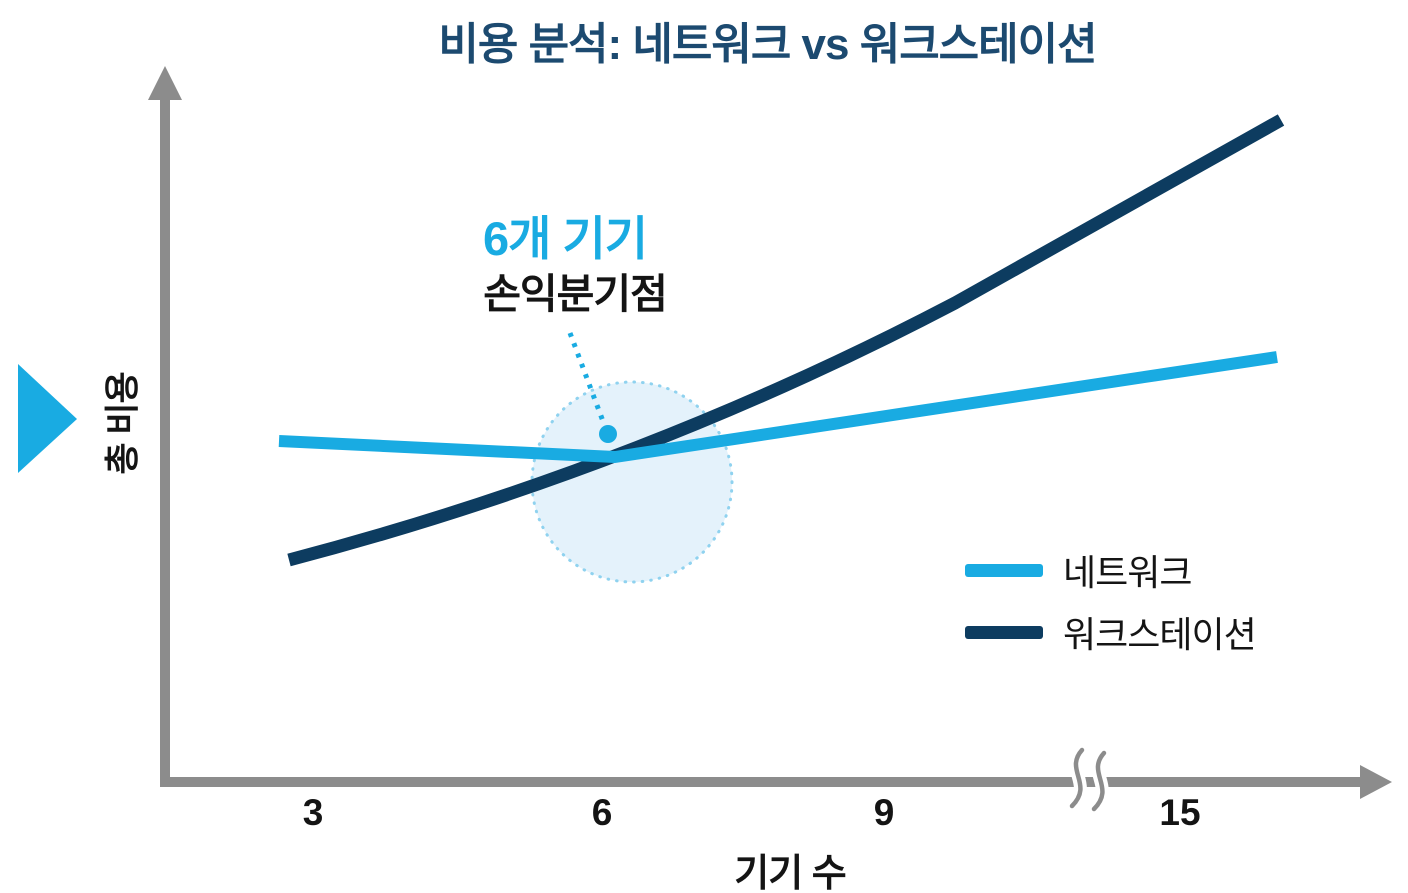 Image resolution: width=1408 pixels, height=893 pixels. I want to click on legend-swatch-network, so click(1004, 570).